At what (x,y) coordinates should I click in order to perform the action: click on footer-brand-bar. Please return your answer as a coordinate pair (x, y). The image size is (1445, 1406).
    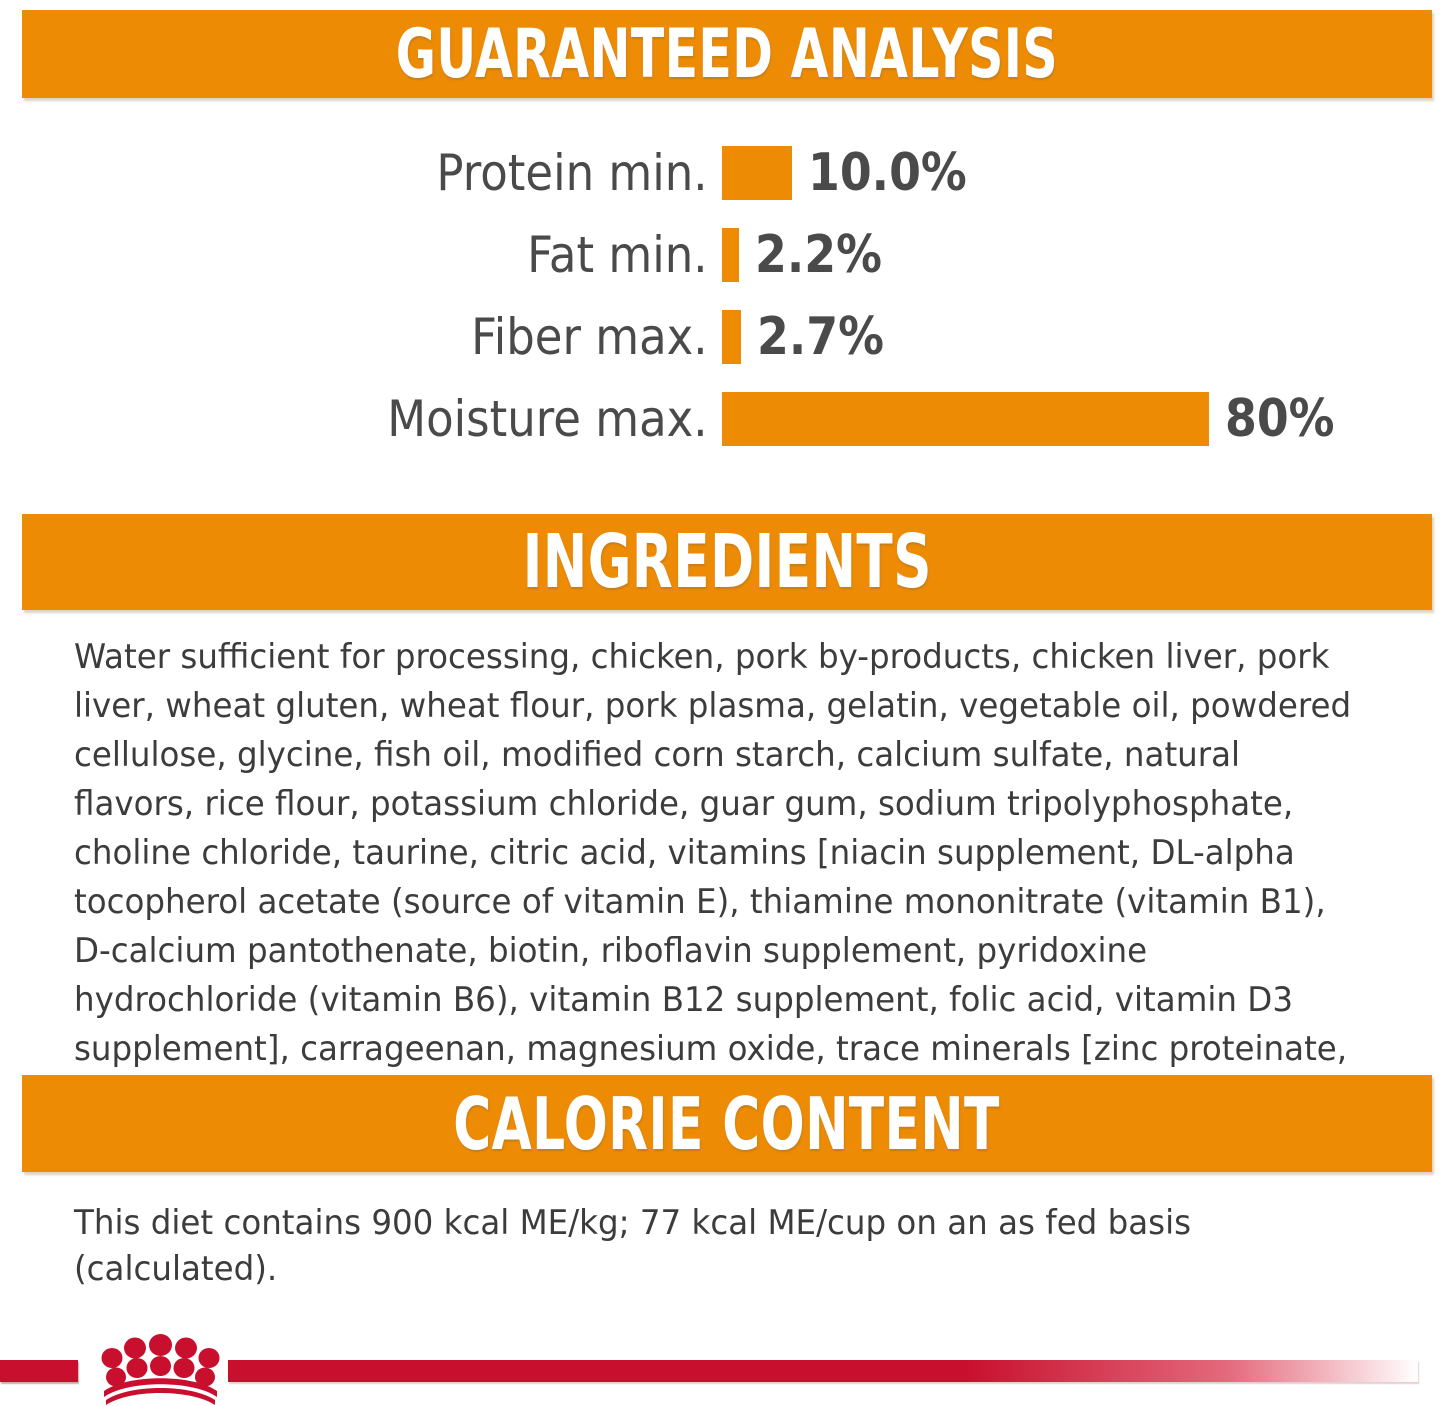
    Looking at the image, I should click on (722, 1366).